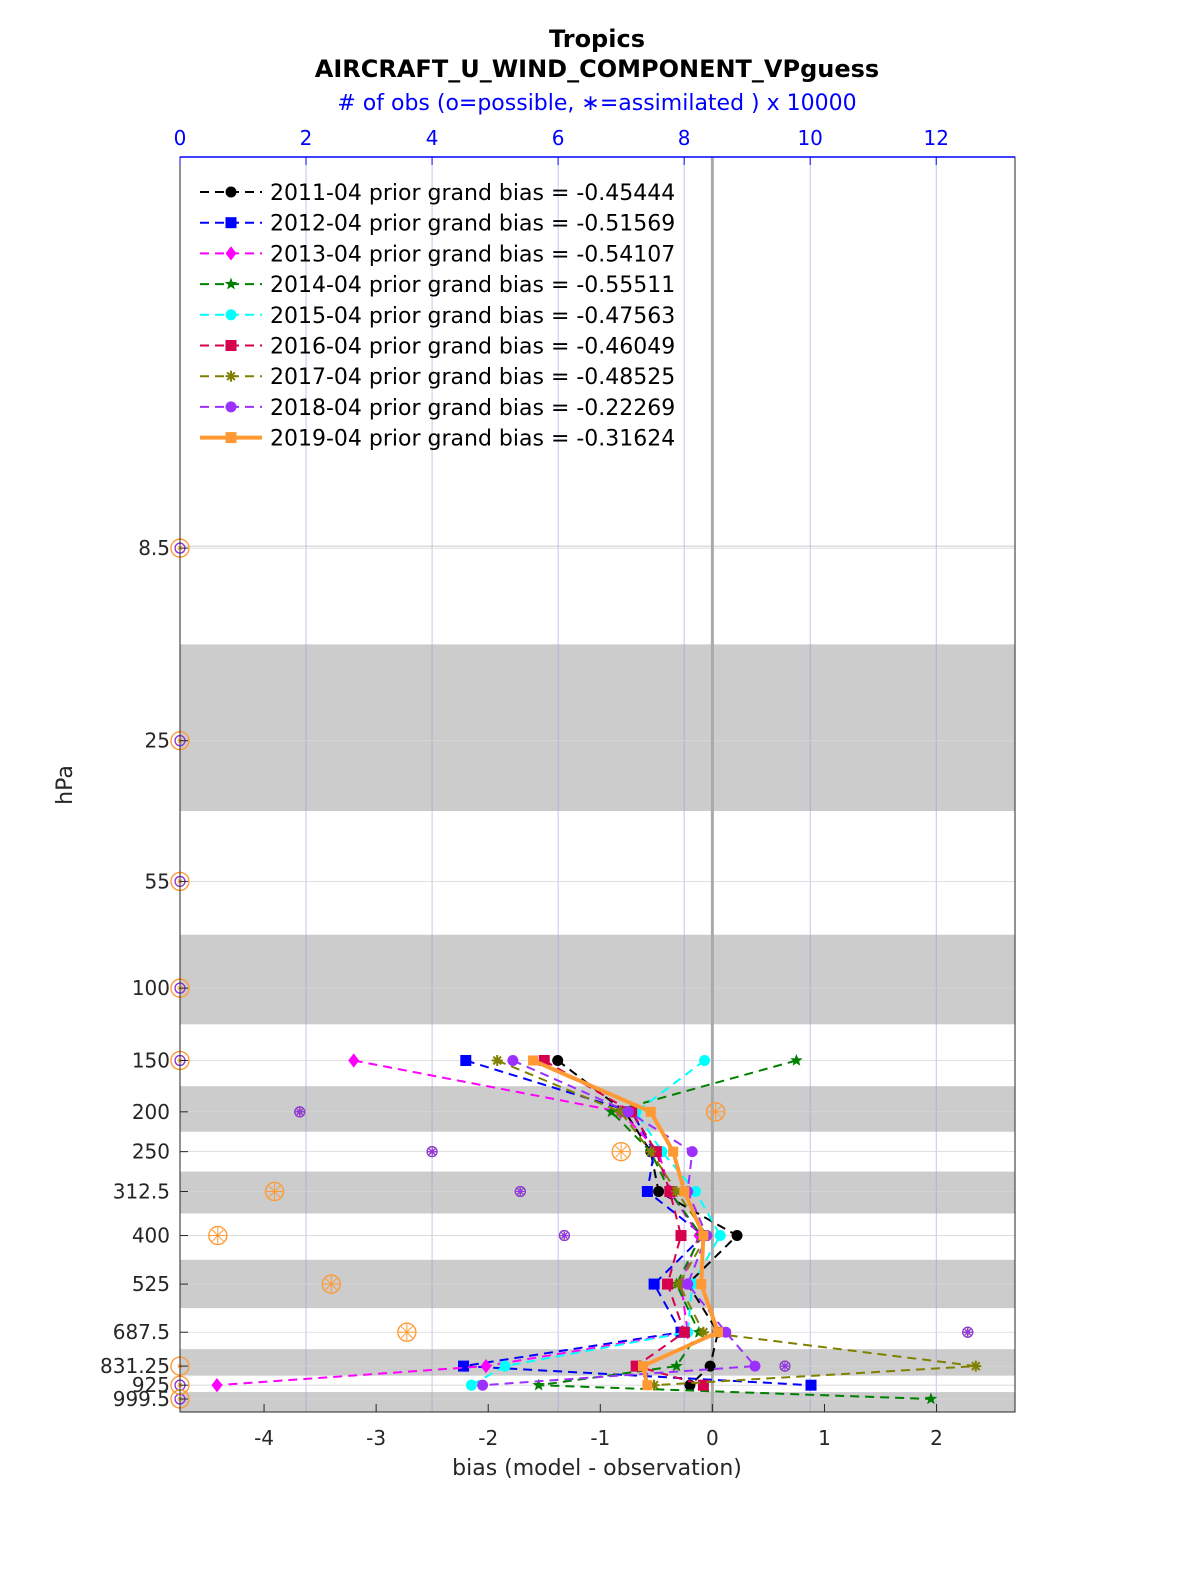 The height and width of the screenshot is (1575, 1200). I want to click on bias-series, so click(596, 1229).